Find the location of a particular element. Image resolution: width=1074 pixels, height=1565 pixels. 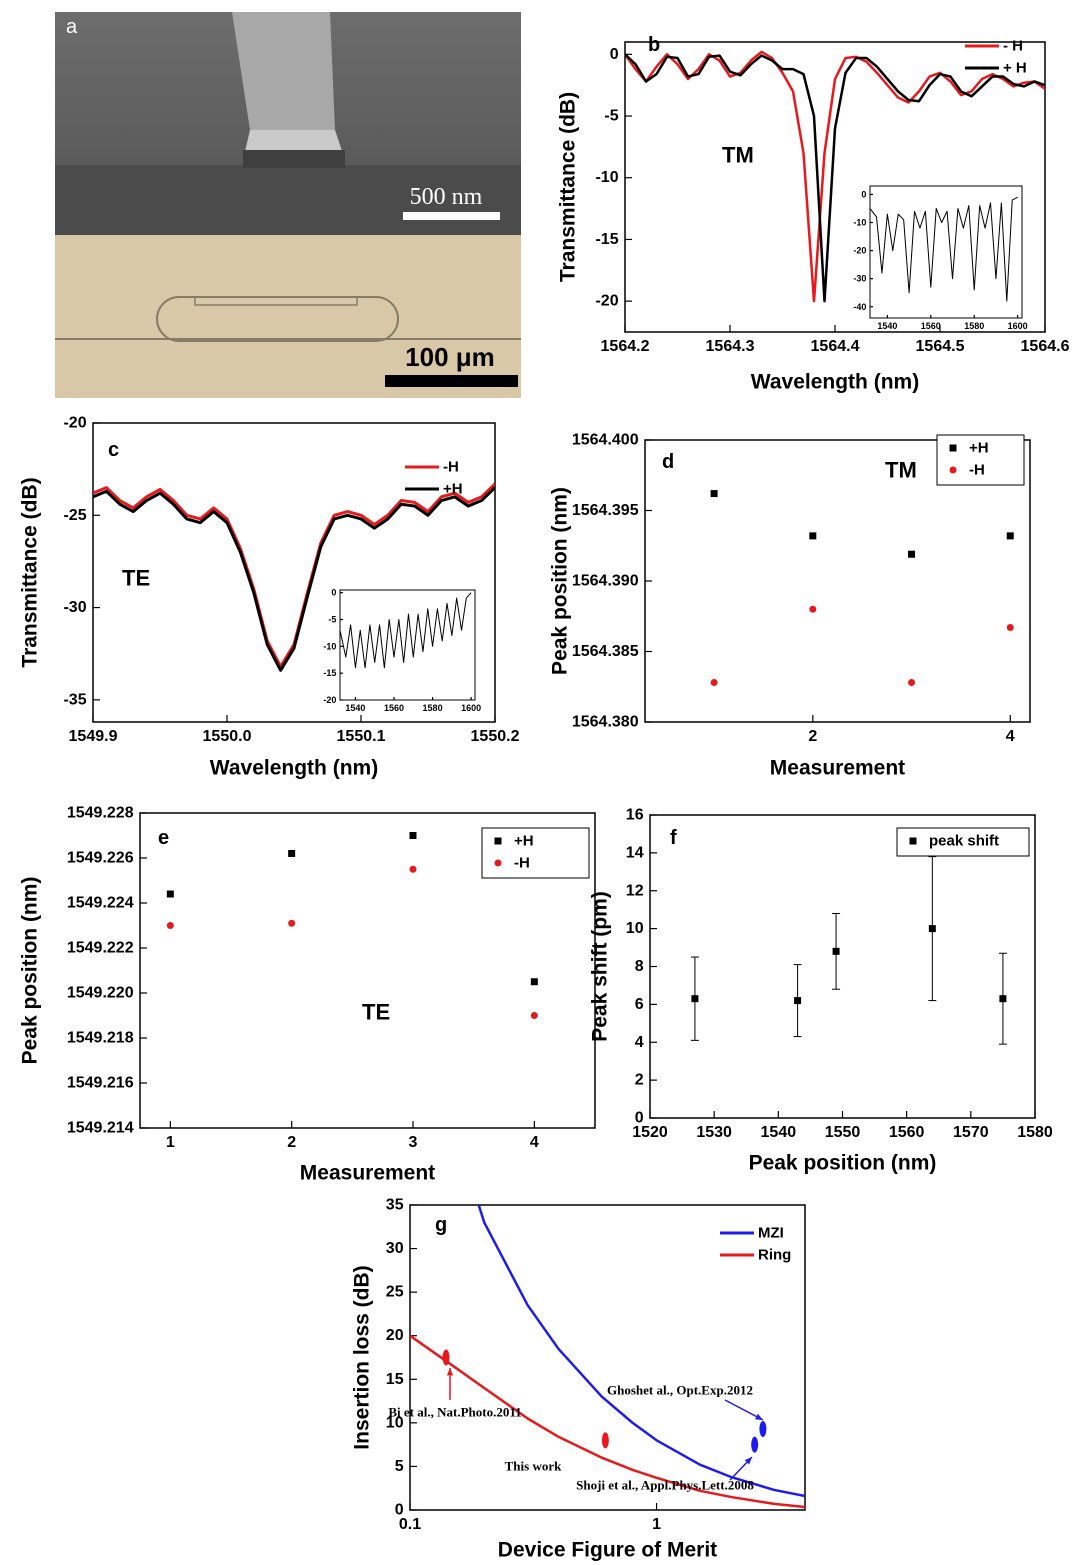

x-tick-label: 1550.2 is located at coordinates (495, 736).